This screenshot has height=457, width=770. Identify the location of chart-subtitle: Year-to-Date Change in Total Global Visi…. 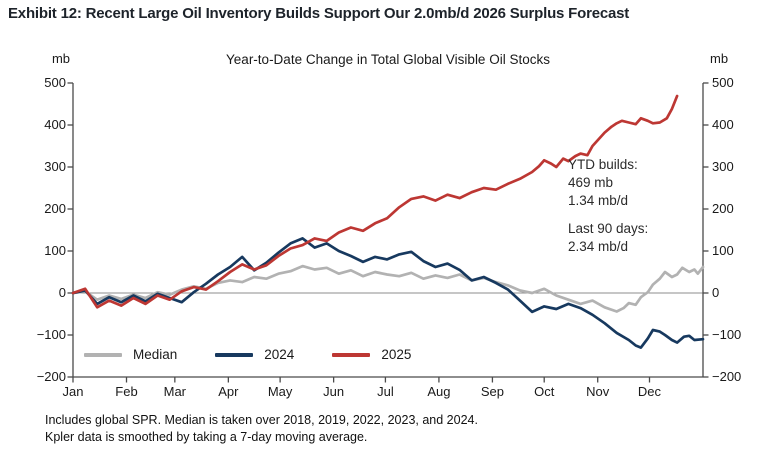
(388, 59).